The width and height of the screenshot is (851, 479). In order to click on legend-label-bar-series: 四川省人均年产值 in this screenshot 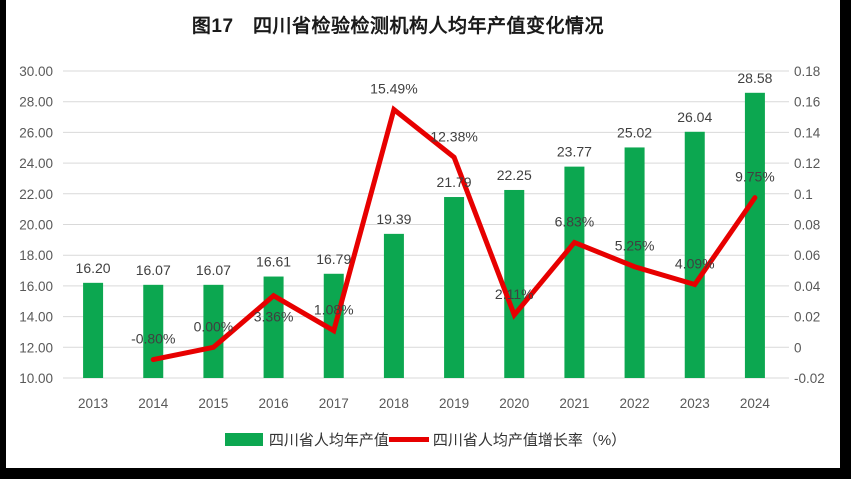, I will do `click(328, 440)`.